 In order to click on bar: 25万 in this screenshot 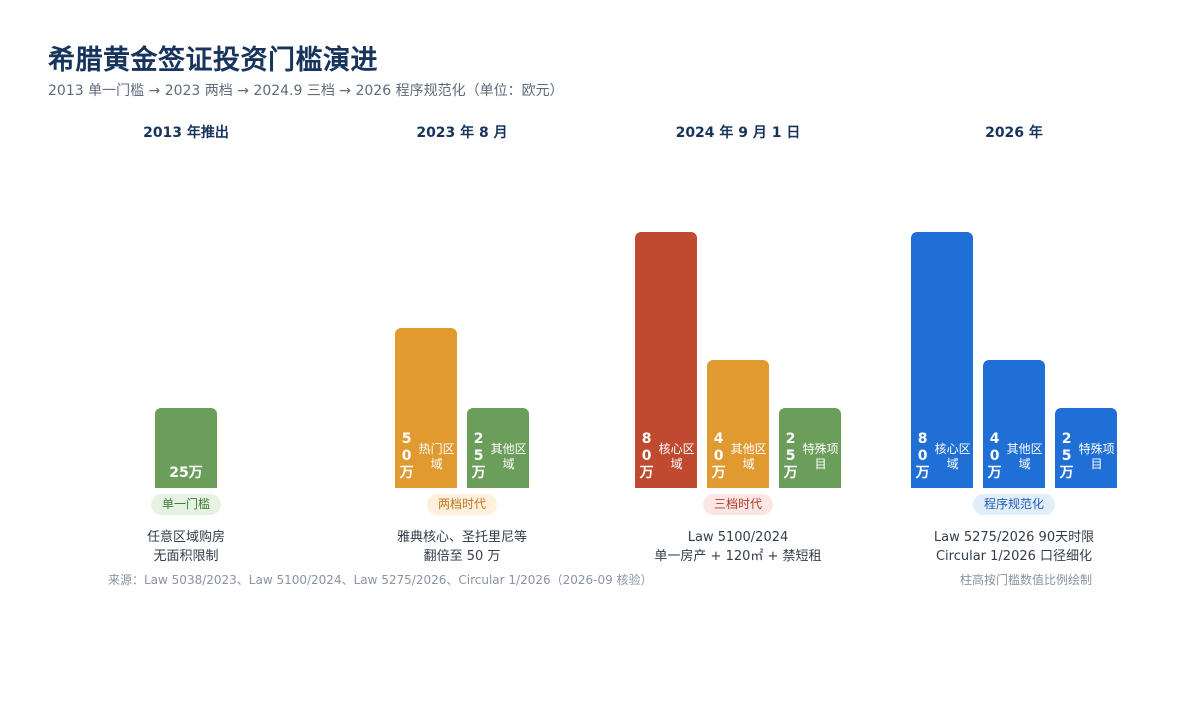, I will do `click(186, 448)`.